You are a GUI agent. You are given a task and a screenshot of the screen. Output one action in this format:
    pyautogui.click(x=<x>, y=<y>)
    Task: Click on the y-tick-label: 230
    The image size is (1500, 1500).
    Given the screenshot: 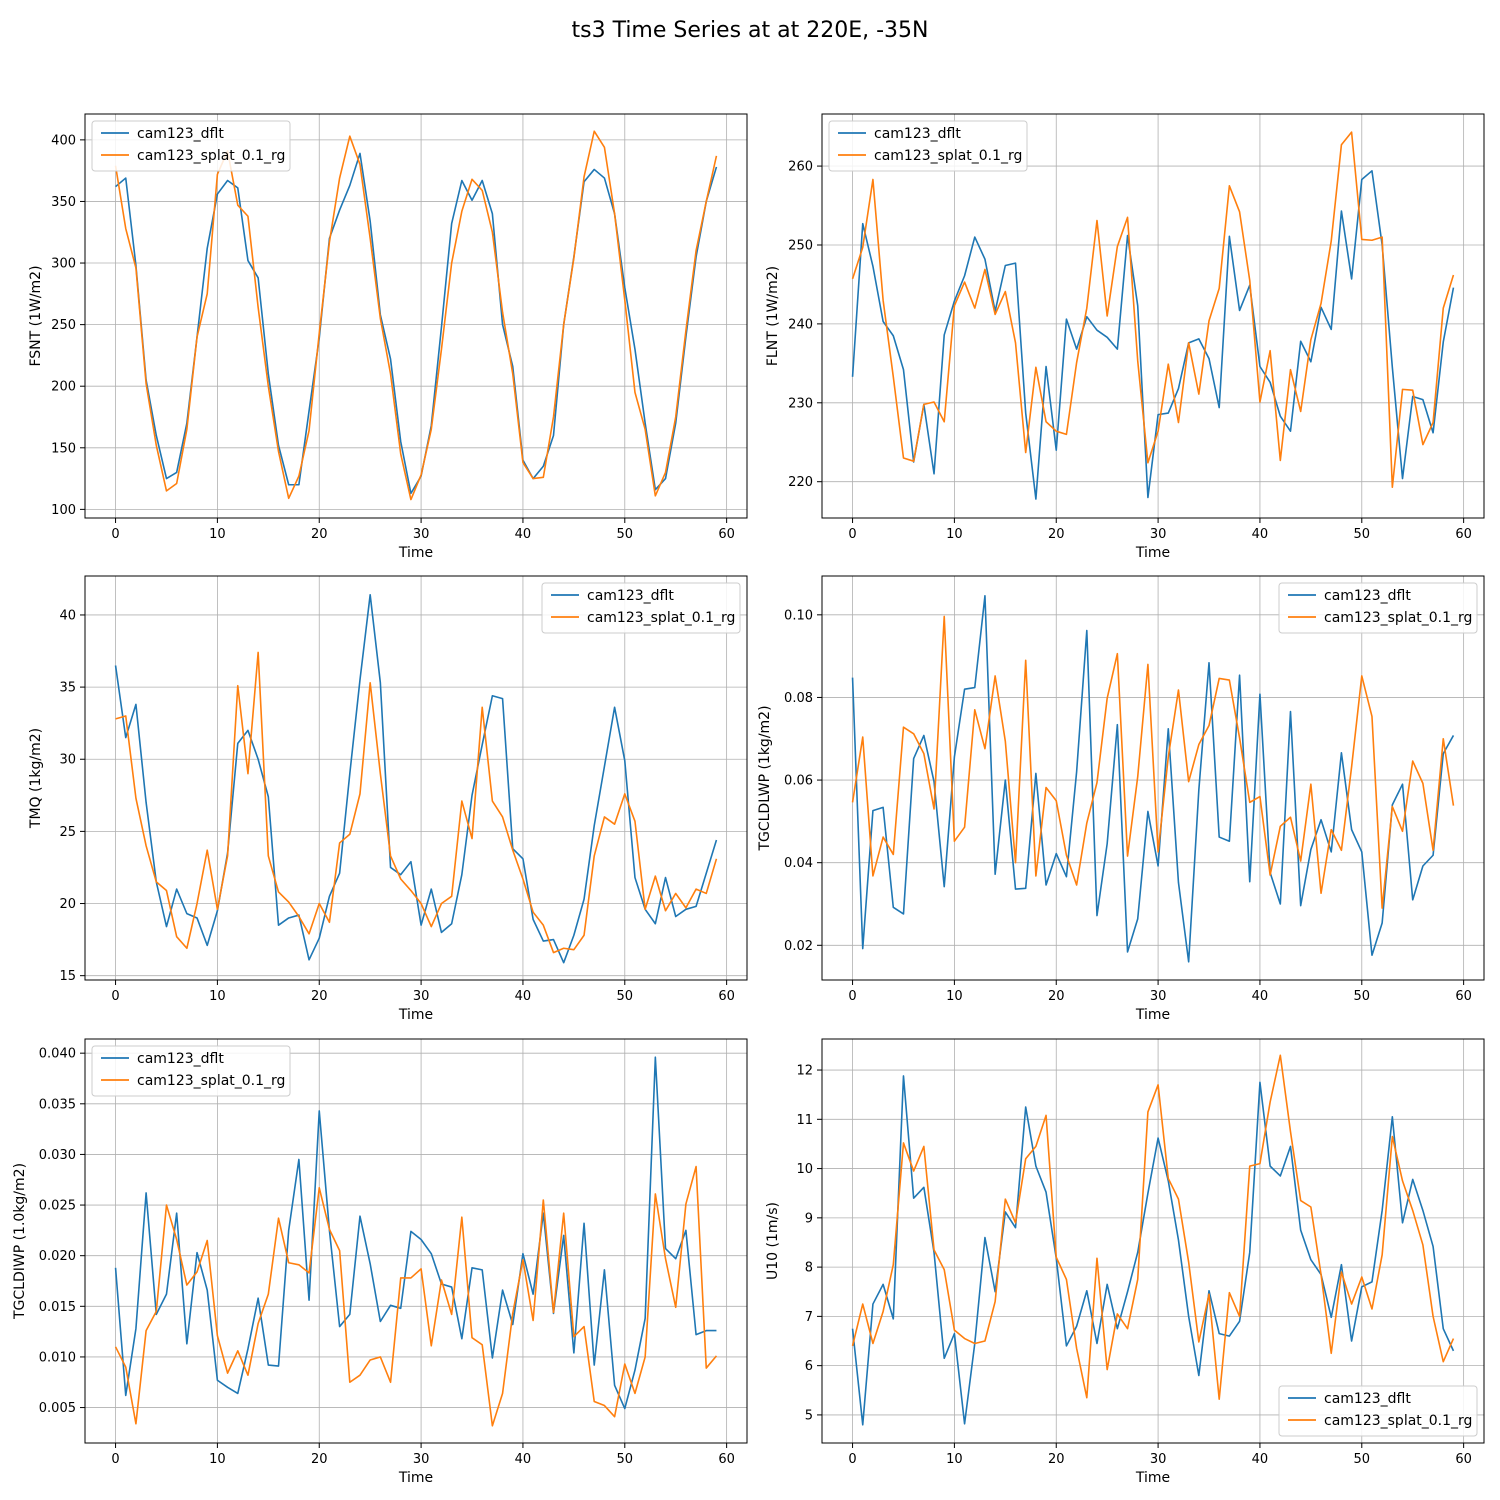 What is the action you would take?
    pyautogui.click(x=800, y=403)
    